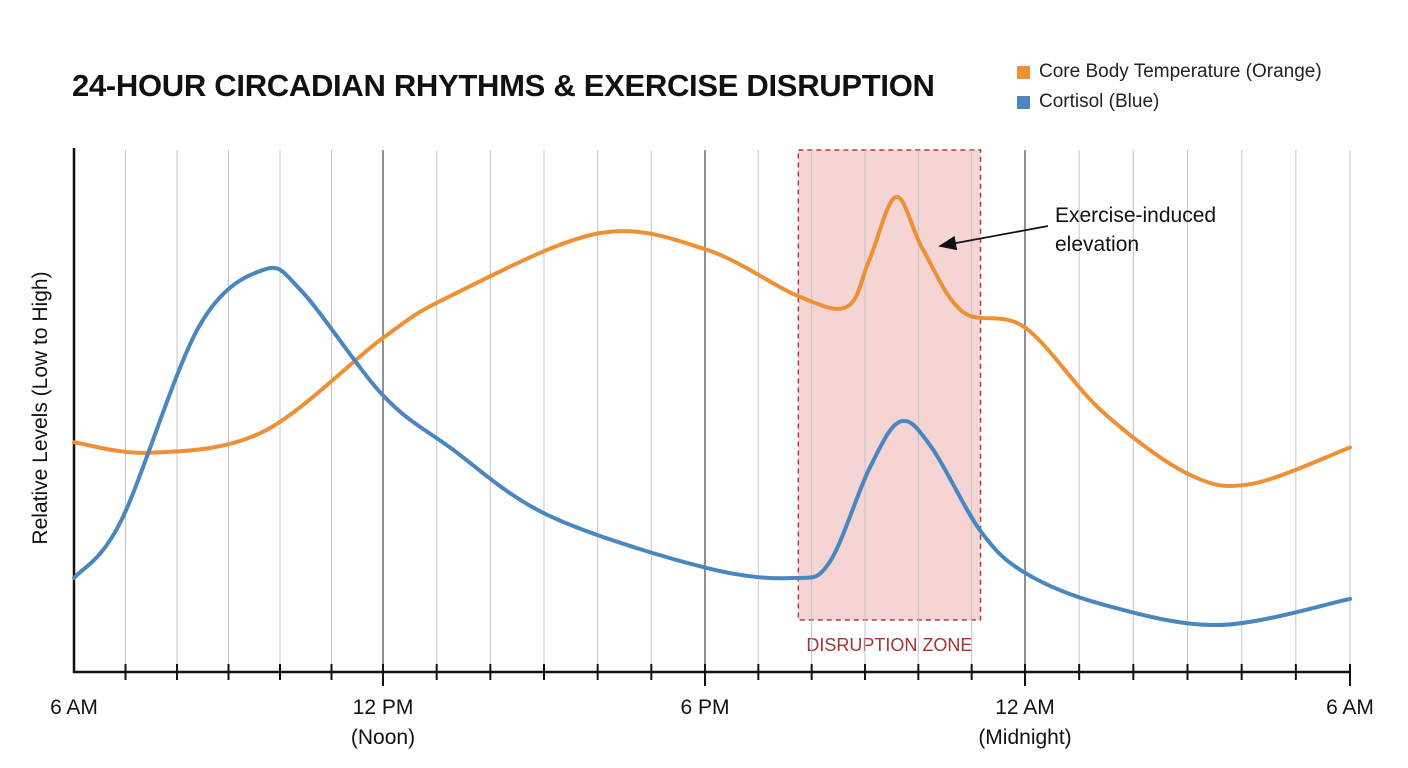 Image resolution: width=1408 pixels, height=768 pixels. What do you see at coordinates (1025, 707) in the screenshot?
I see `x-tick-label: 12 AM` at bounding box center [1025, 707].